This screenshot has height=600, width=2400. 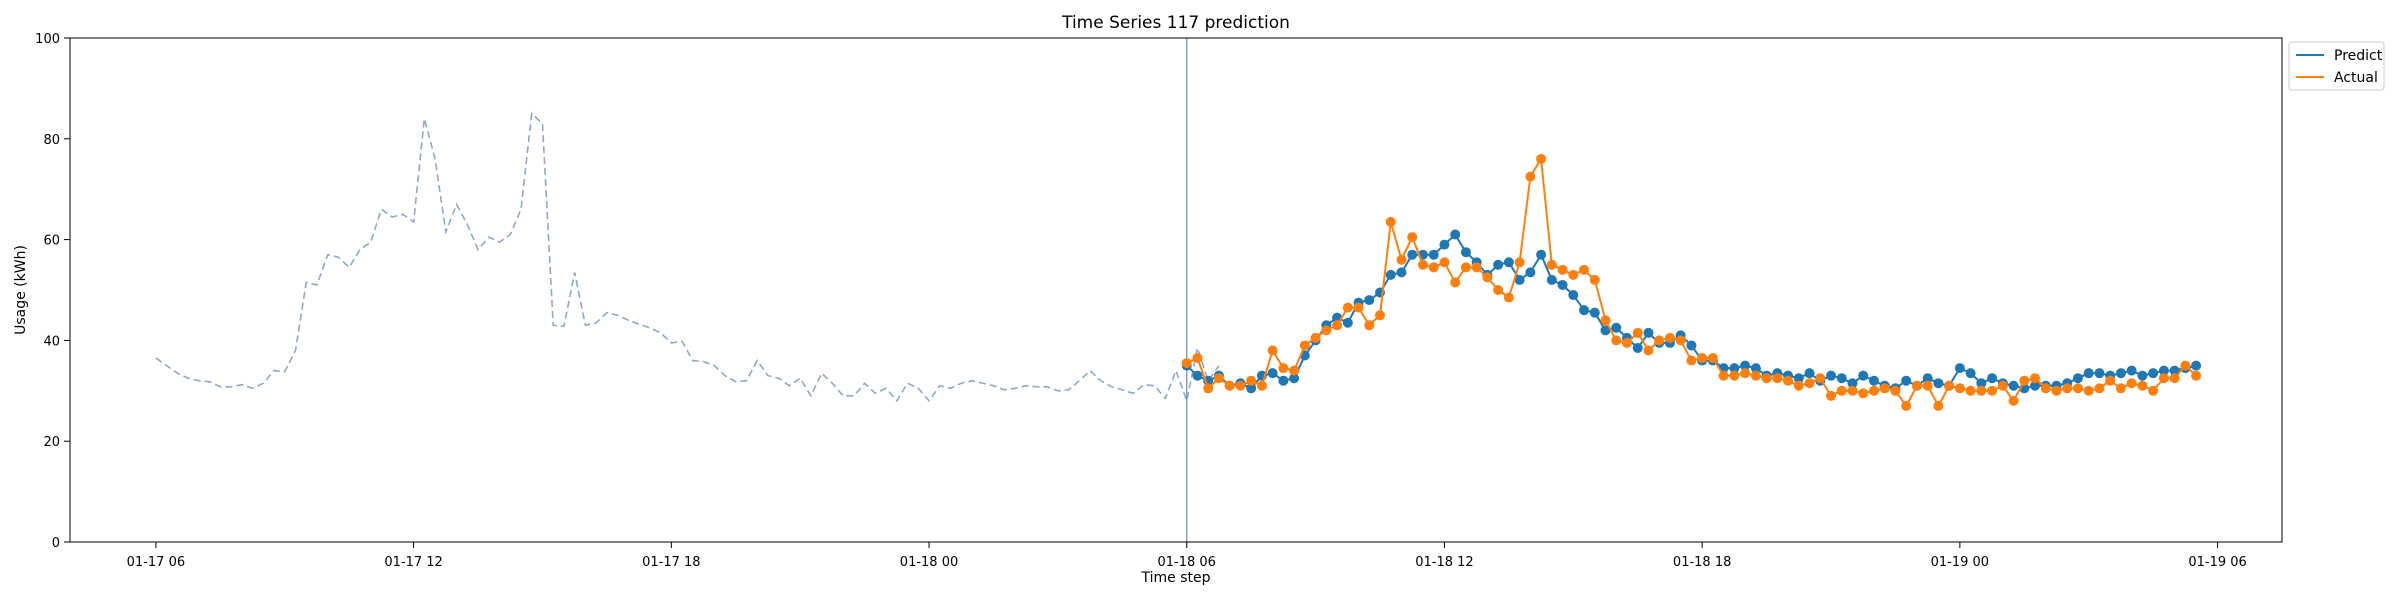 I want to click on y-tick-label: 60, so click(x=51, y=241).